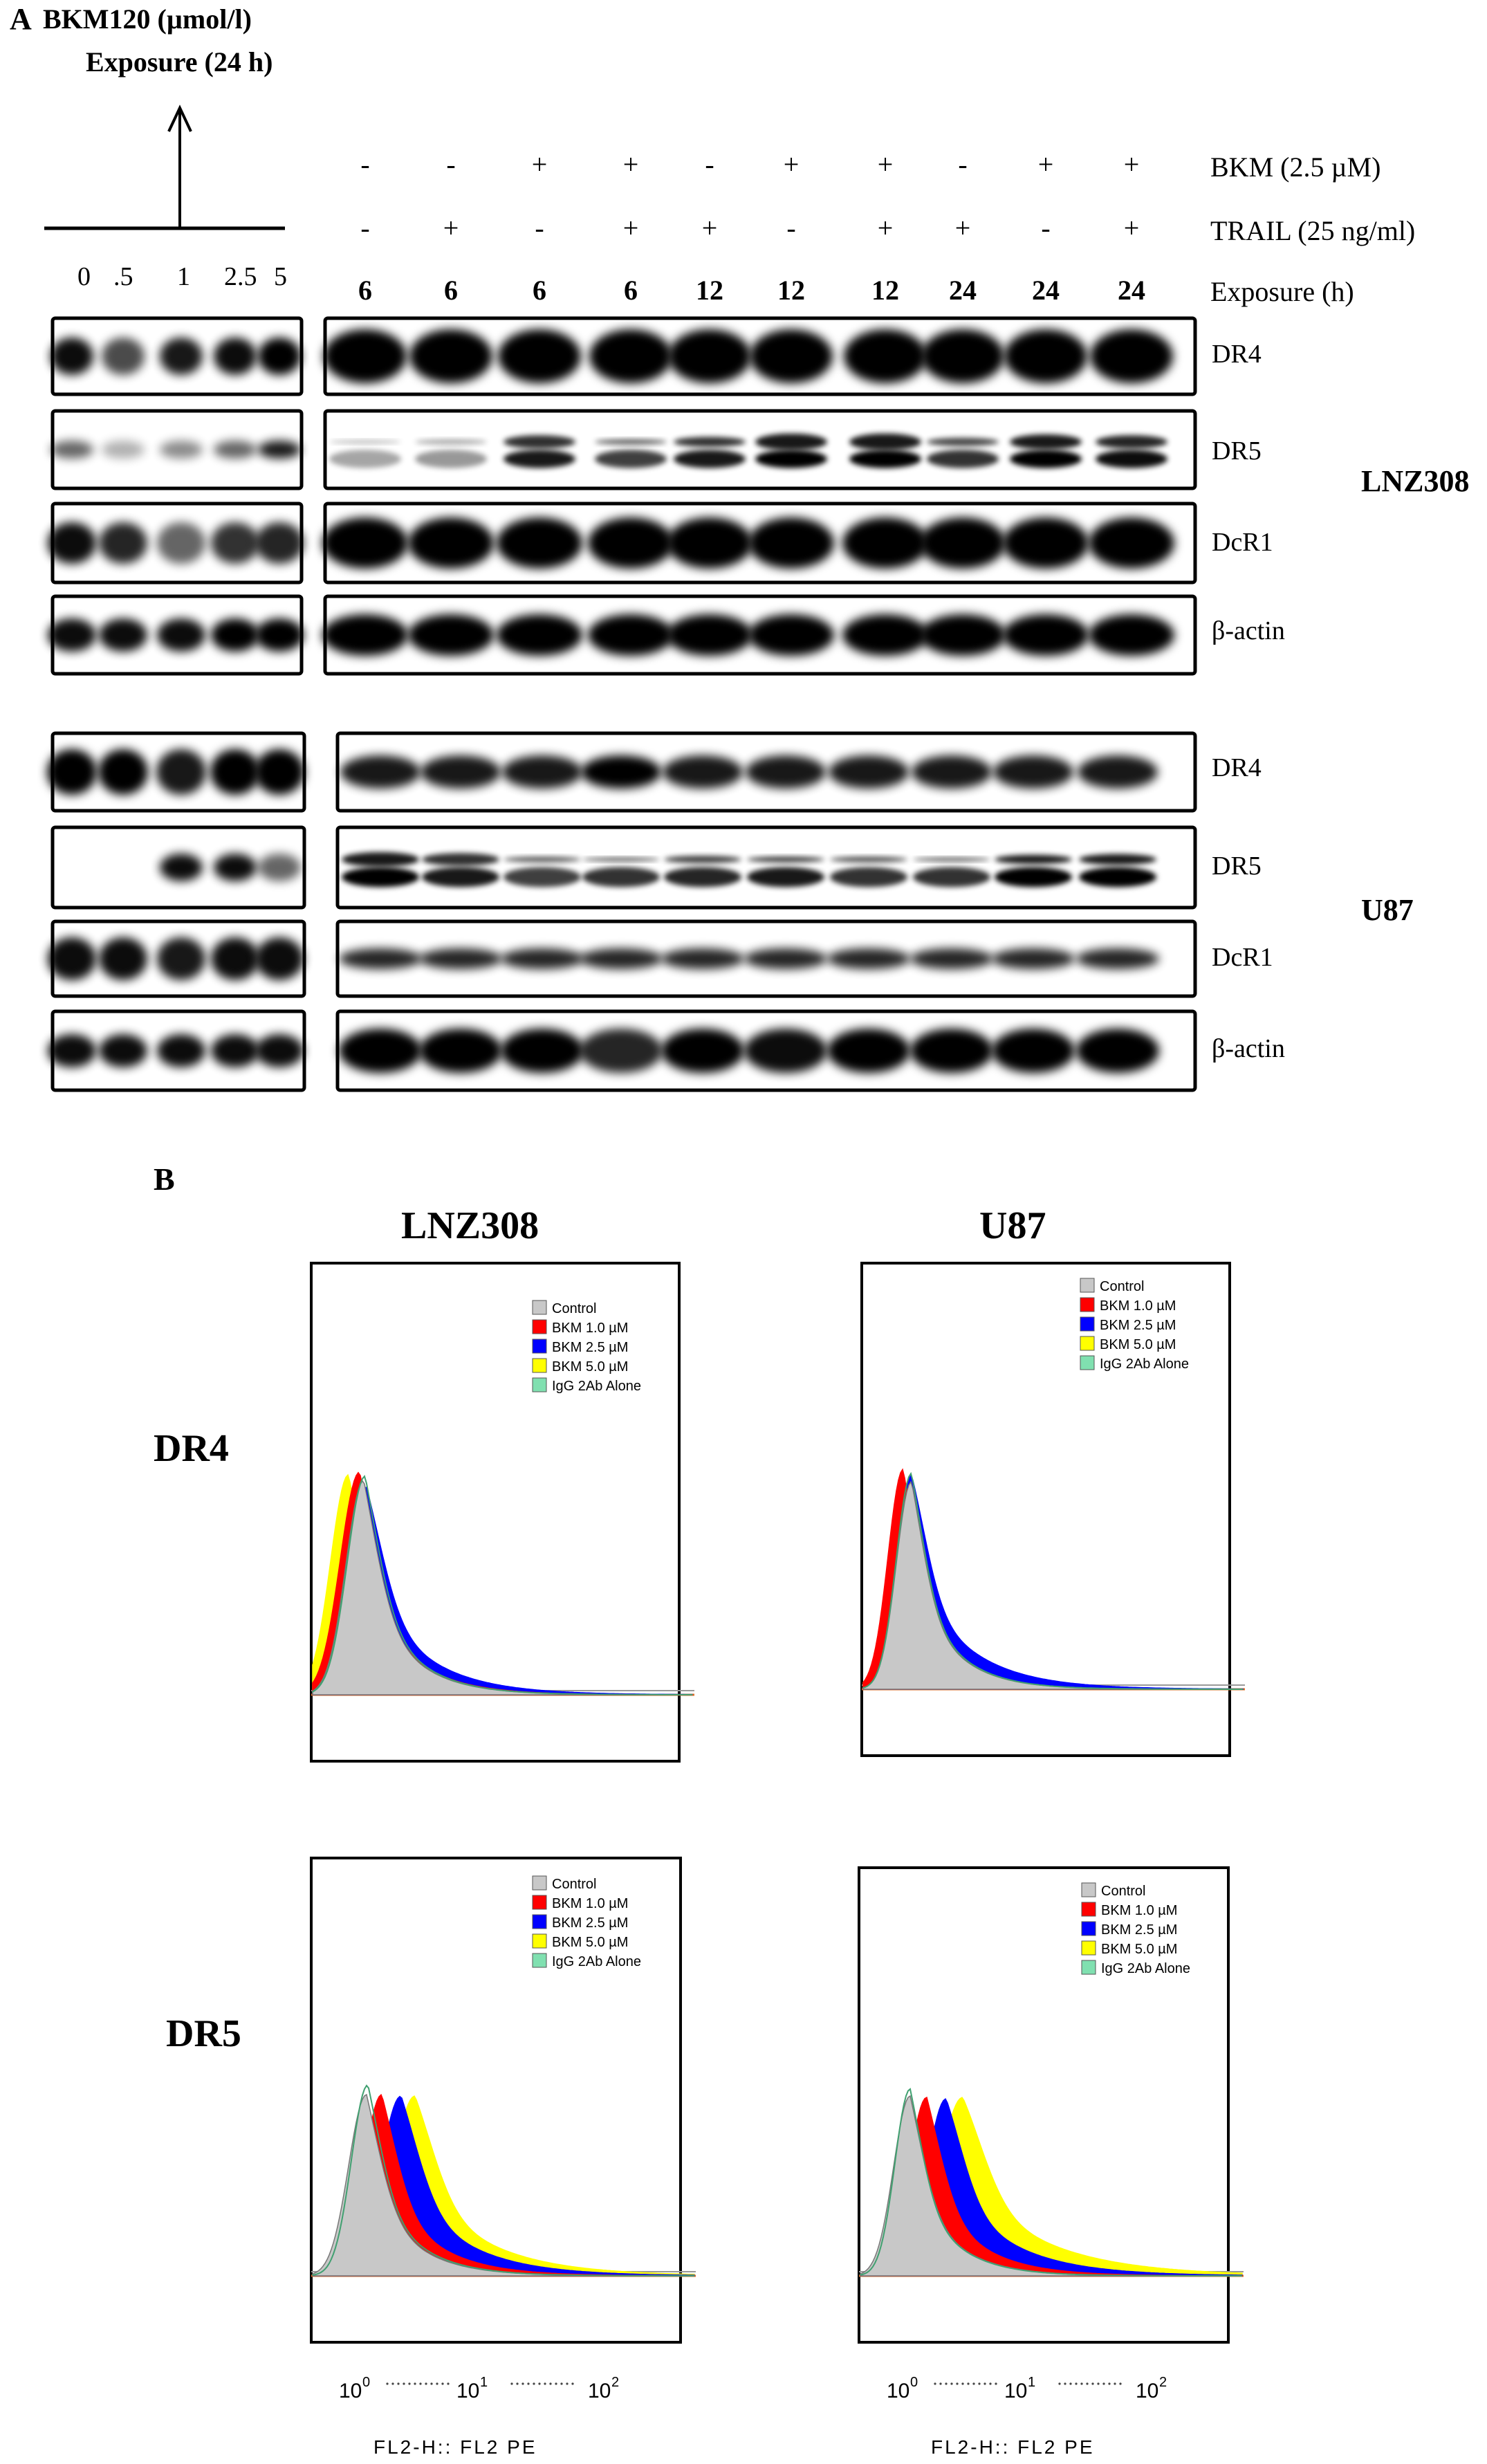 The image size is (1487, 2464). Describe the element at coordinates (1248, 1049) in the screenshot. I see `blot-label-actin: β-actin` at that location.